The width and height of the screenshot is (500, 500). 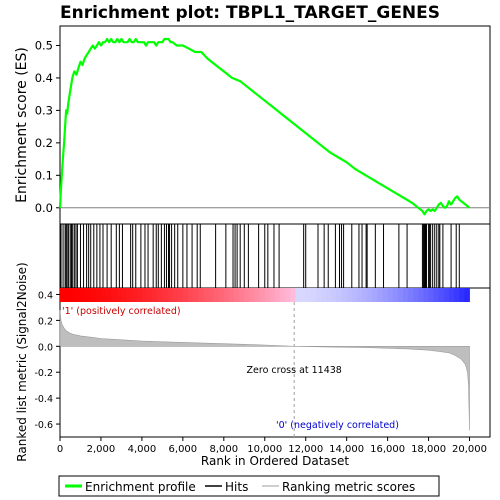 I want to click on x-axis-label: Rank in Ordered Dataset, so click(x=275, y=461).